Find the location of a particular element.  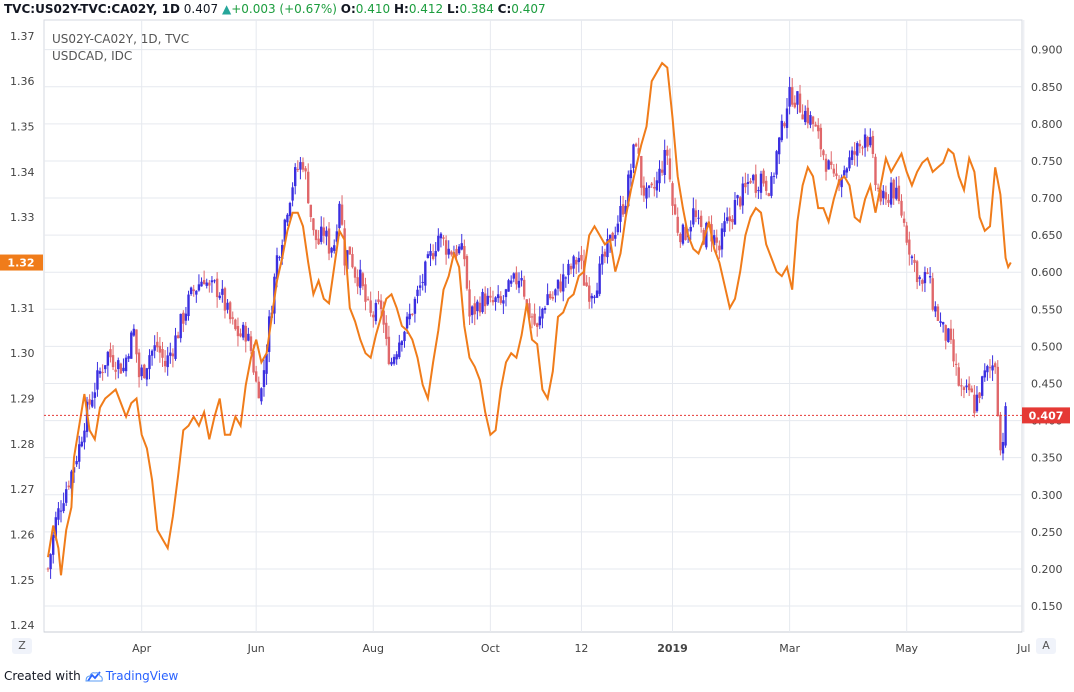

auto-scale-button: A is located at coordinates (1046, 646).